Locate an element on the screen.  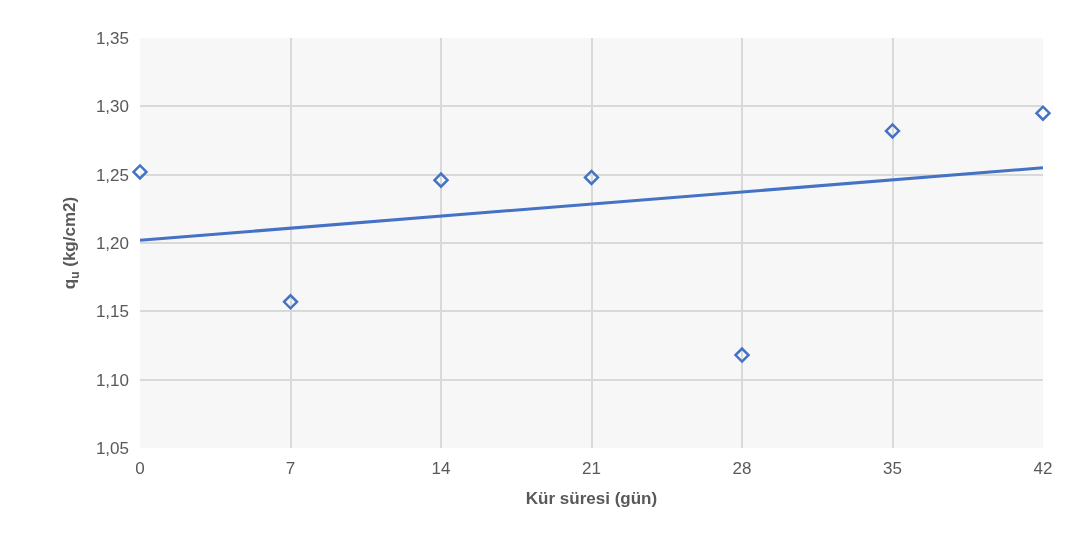
x-tick-label: 28 is located at coordinates (742, 468).